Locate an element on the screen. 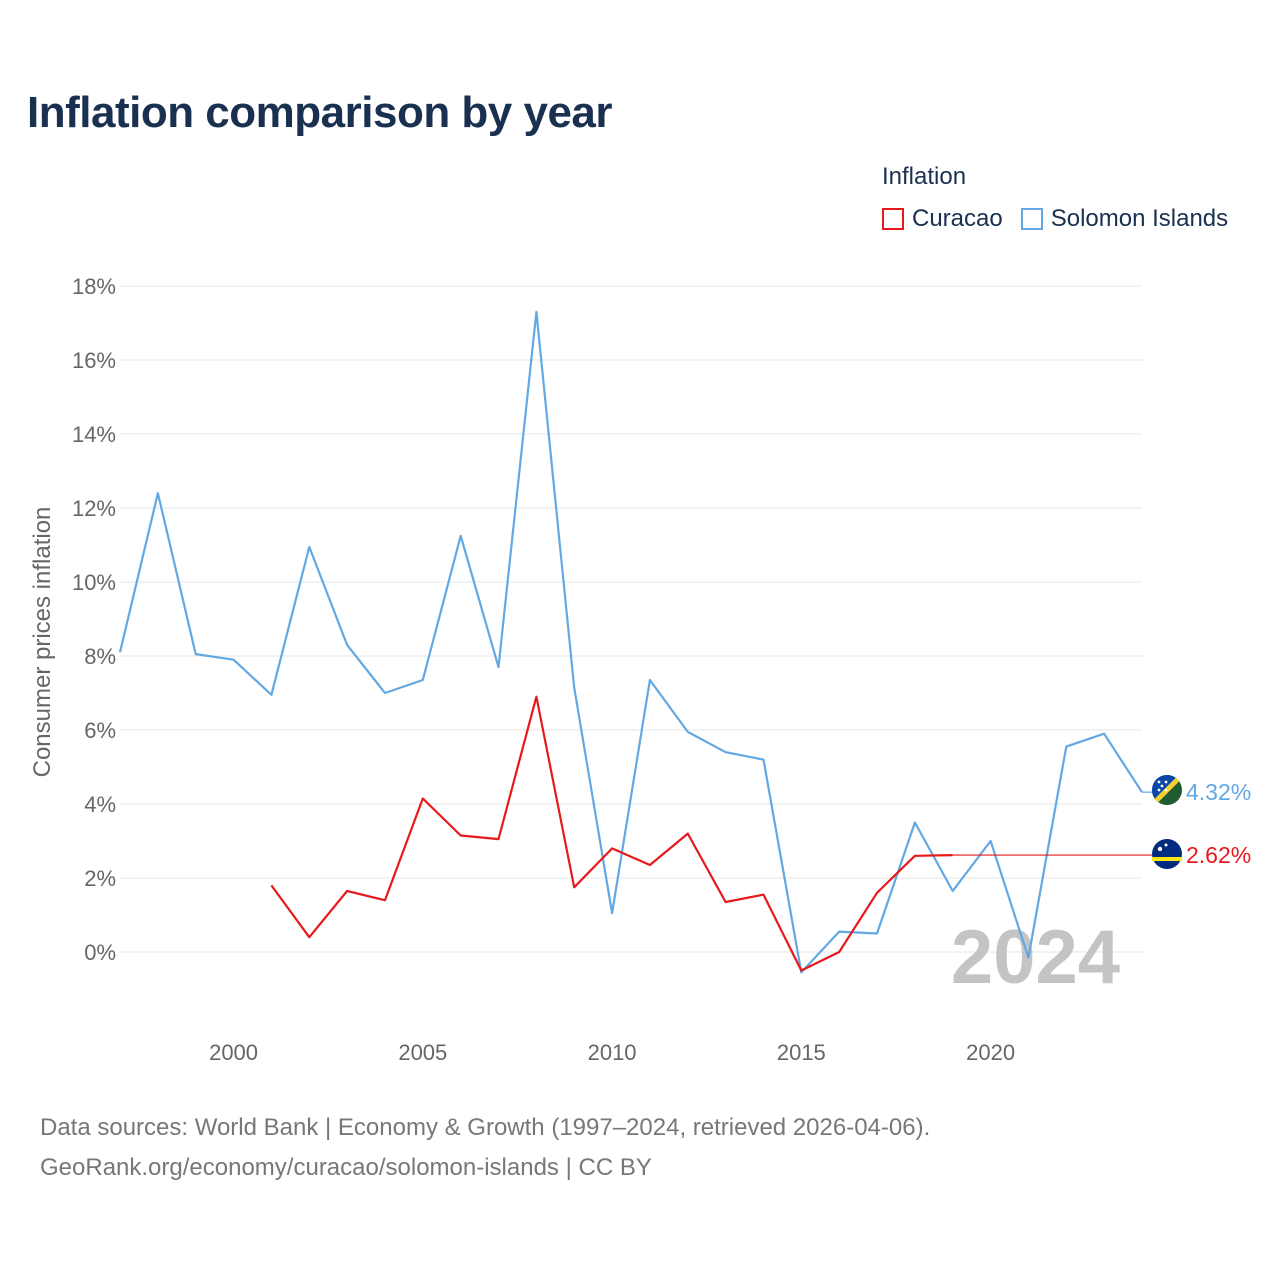  x-axis-ticks: 2000 2005 2010 2015 2020 is located at coordinates (612, 1052).